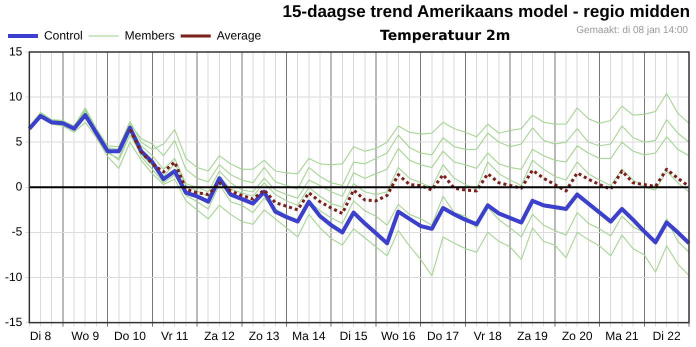 The height and width of the screenshot is (347, 696). Describe the element at coordinates (486, 12) in the screenshot. I see `chart-title: 15-daagse trend Amerikaans model - regio midden` at that location.